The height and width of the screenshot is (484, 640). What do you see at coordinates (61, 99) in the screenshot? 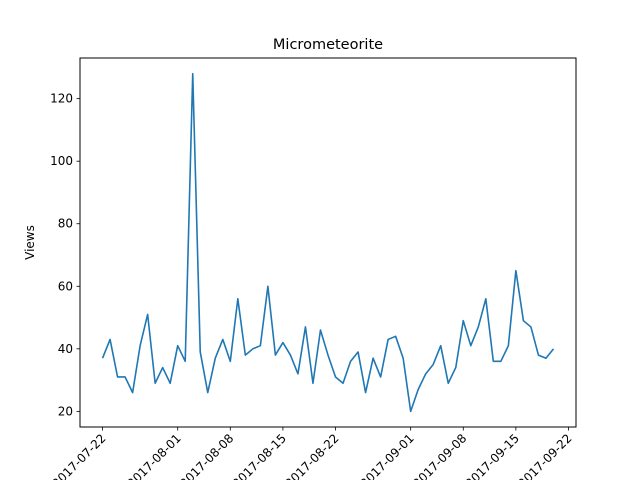
I see `y-tick-label: 120` at bounding box center [61, 99].